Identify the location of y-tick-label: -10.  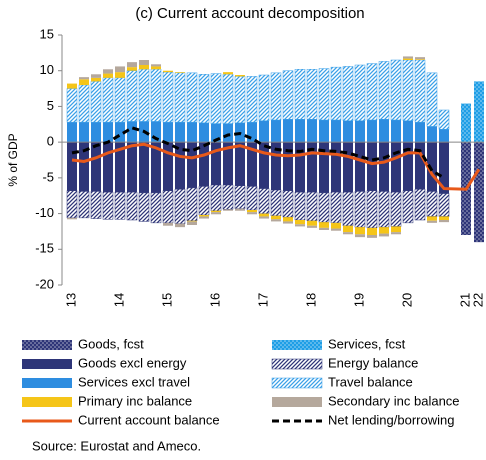
(44, 212).